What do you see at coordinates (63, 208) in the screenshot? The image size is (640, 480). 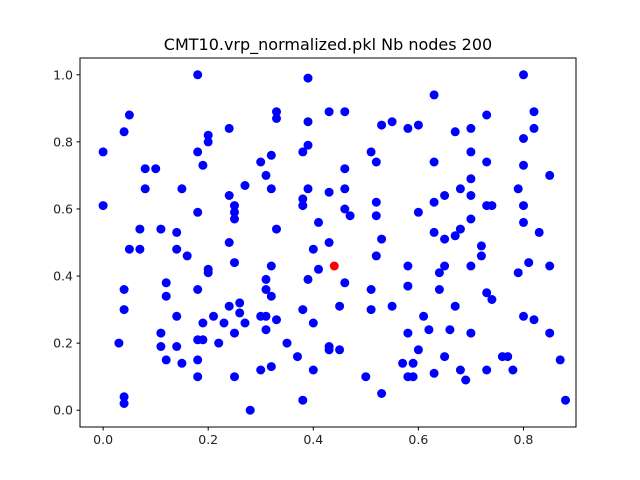 I see `y-tick-label: 0.6` at bounding box center [63, 208].